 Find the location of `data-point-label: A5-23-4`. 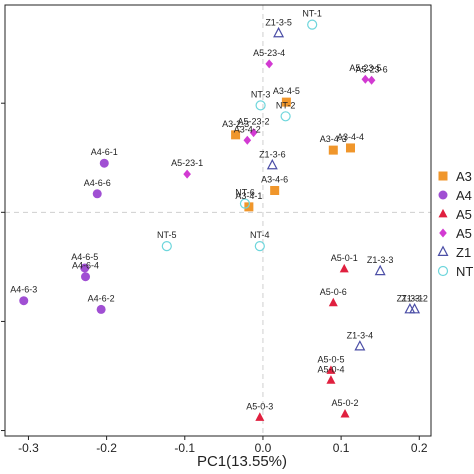

data-point-label: A5-23-4 is located at coordinates (269, 53).